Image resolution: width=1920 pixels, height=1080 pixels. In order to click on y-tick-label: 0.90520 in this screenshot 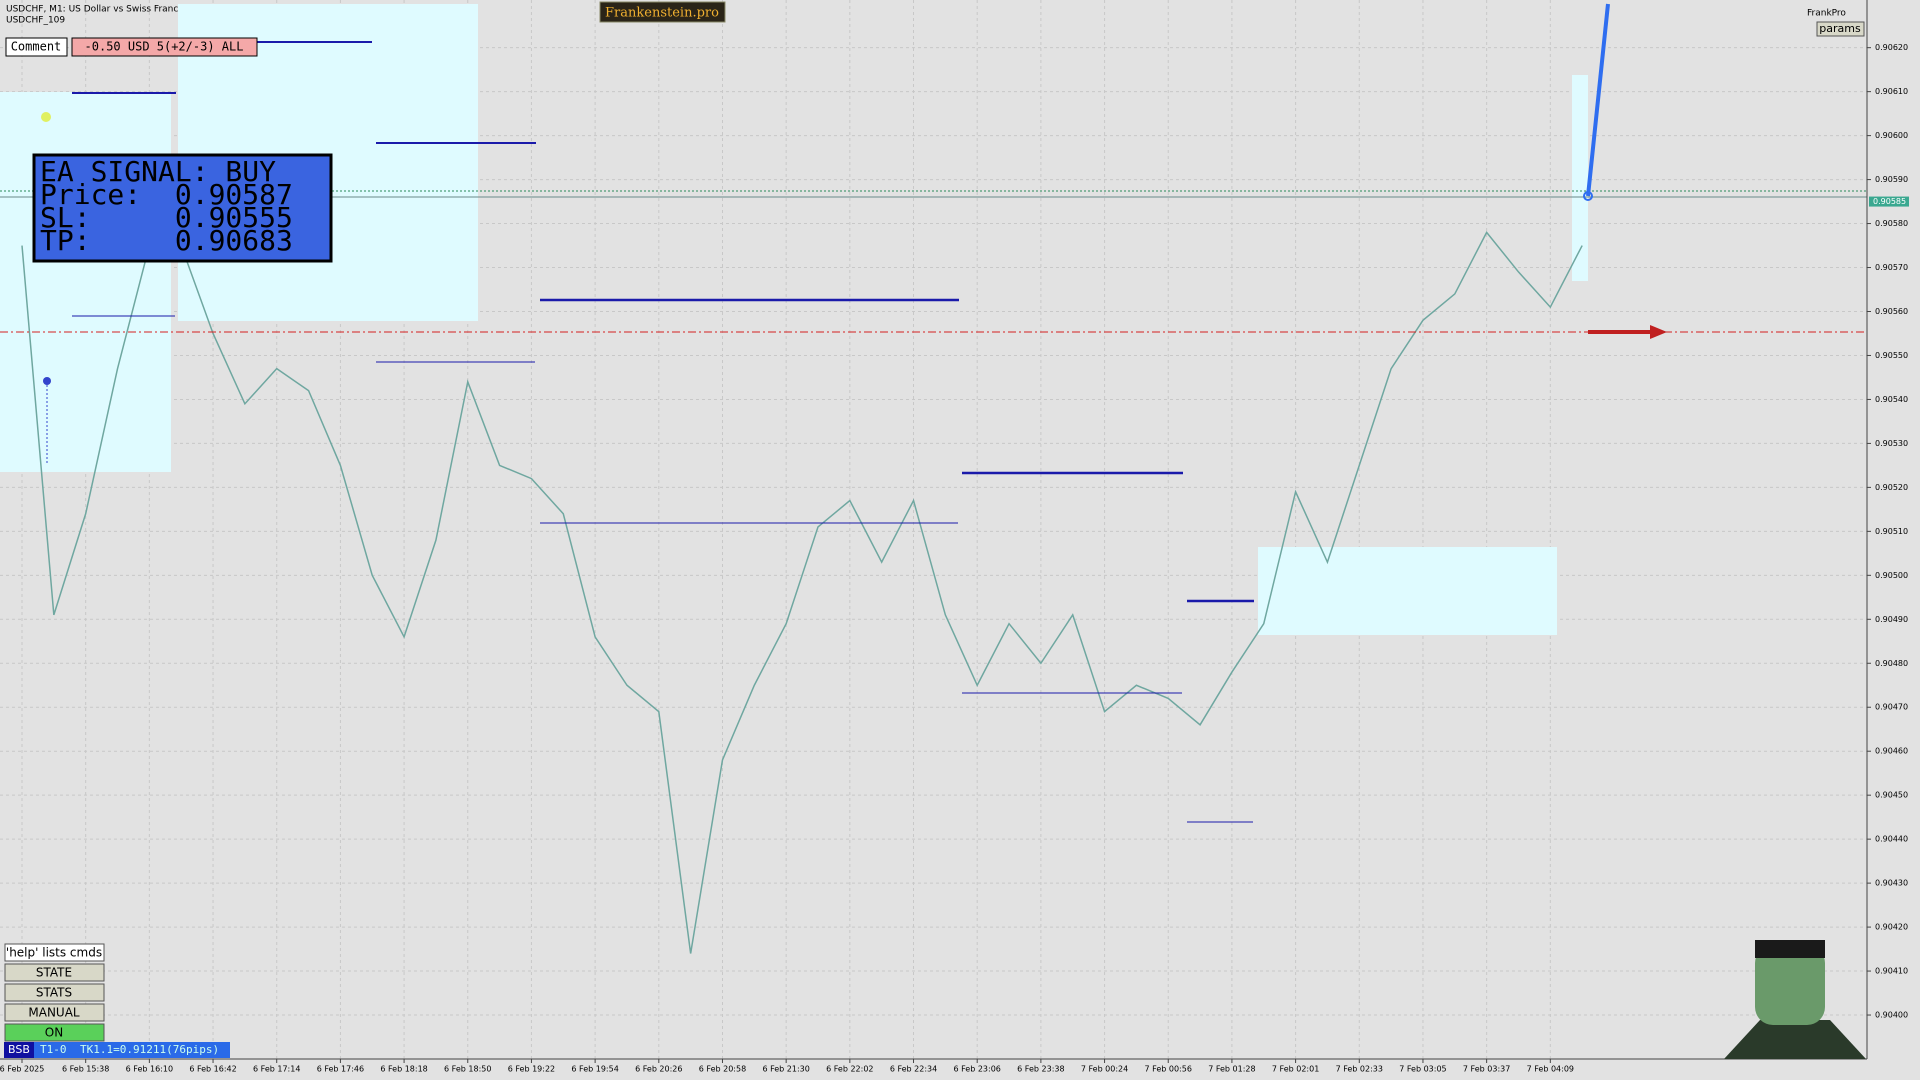, I will do `click(1891, 487)`.